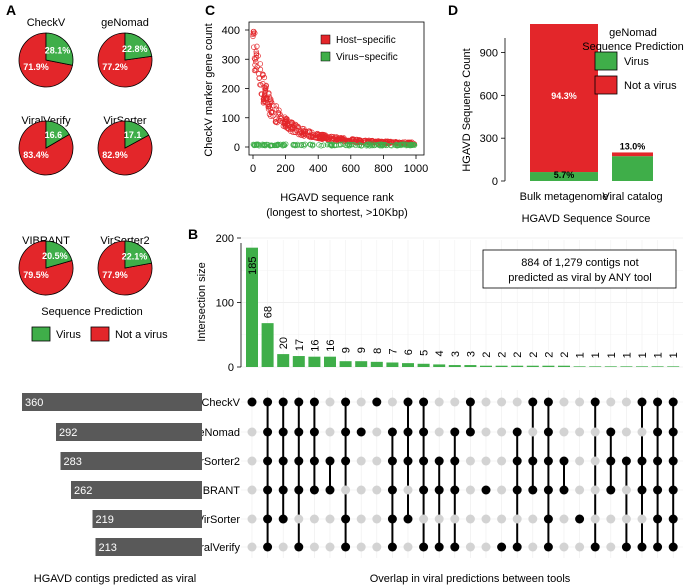  What do you see at coordinates (579, 263) in the screenshot?
I see `upset-annotation-line1: 884 of 1,279 contigs not` at bounding box center [579, 263].